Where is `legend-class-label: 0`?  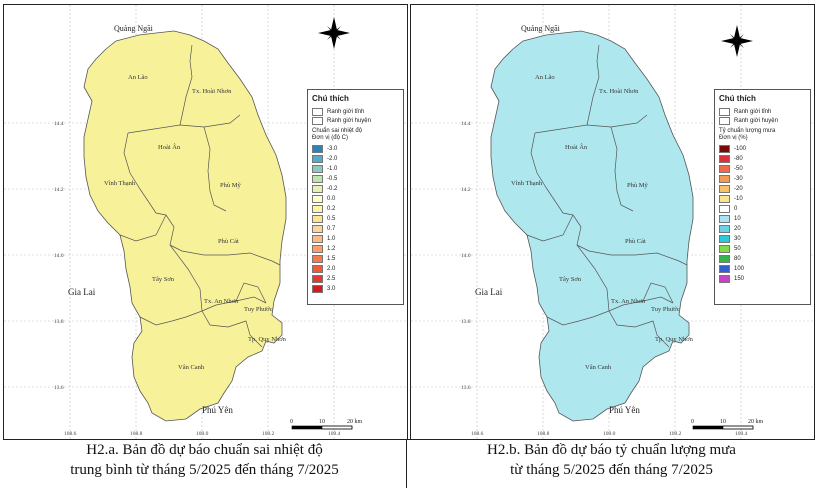
legend-class-label: 0 is located at coordinates (736, 209).